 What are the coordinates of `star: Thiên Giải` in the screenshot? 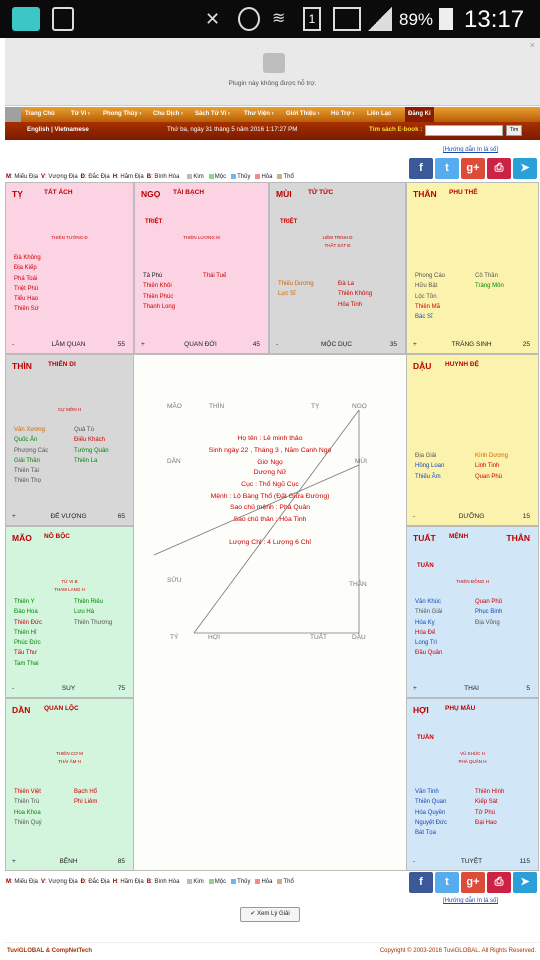 It's located at (429, 612).